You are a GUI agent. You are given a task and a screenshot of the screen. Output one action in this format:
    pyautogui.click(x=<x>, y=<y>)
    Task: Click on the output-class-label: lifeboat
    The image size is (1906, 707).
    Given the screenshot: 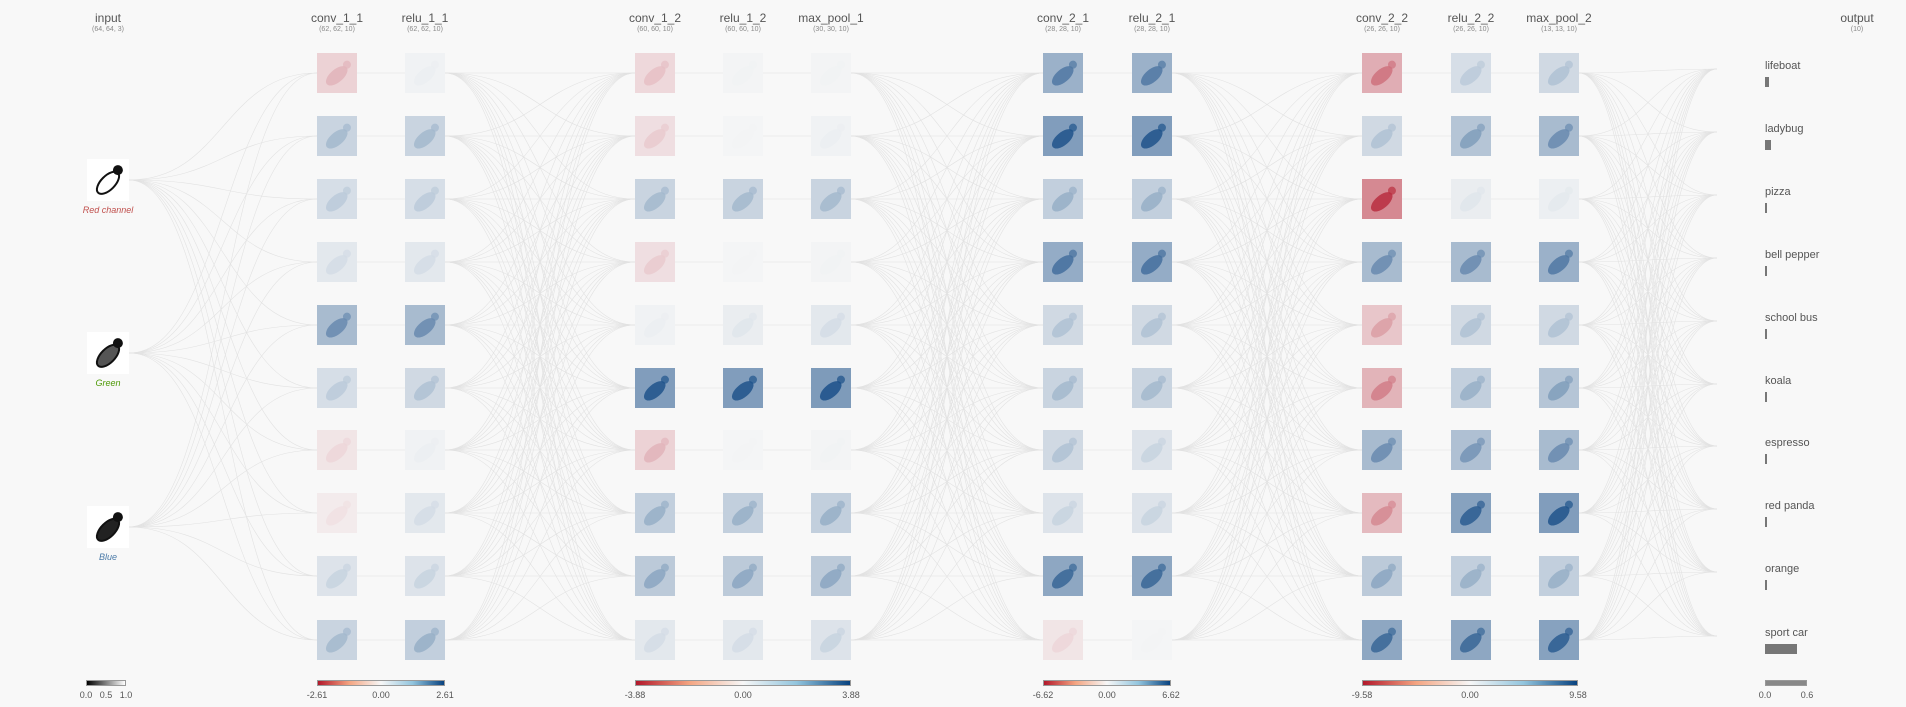 What is the action you would take?
    pyautogui.click(x=1783, y=66)
    